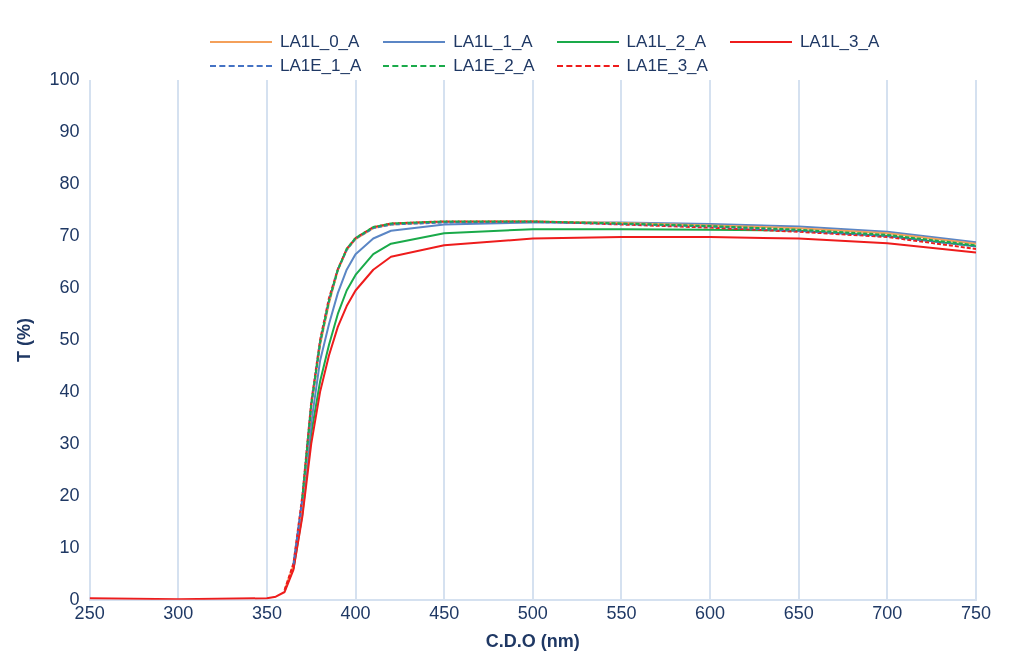 Image resolution: width=1036 pixels, height=662 pixels. I want to click on y-axis-title: T (%), so click(23, 339).